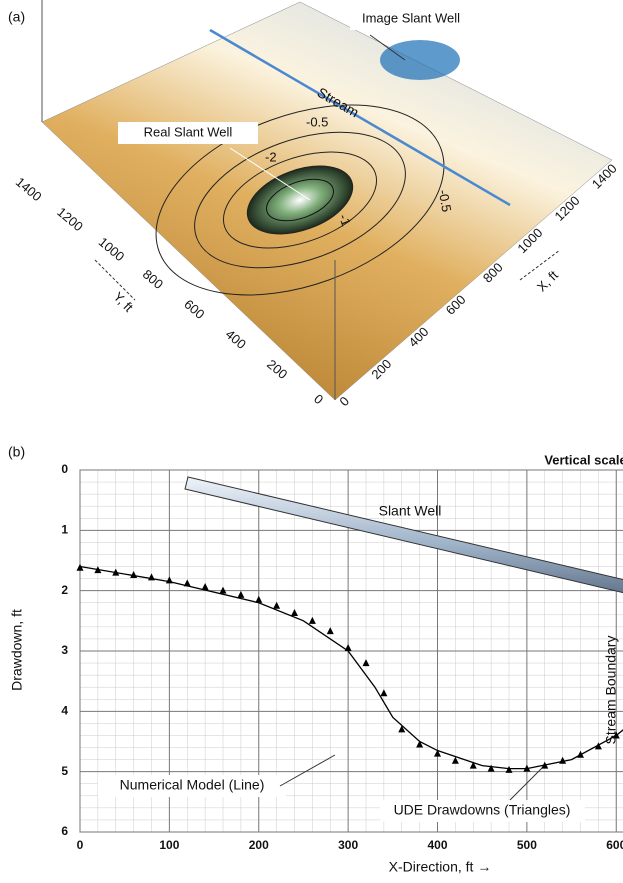  Describe the element at coordinates (611, 690) in the screenshot. I see `annotation: Stream Boundary` at that location.